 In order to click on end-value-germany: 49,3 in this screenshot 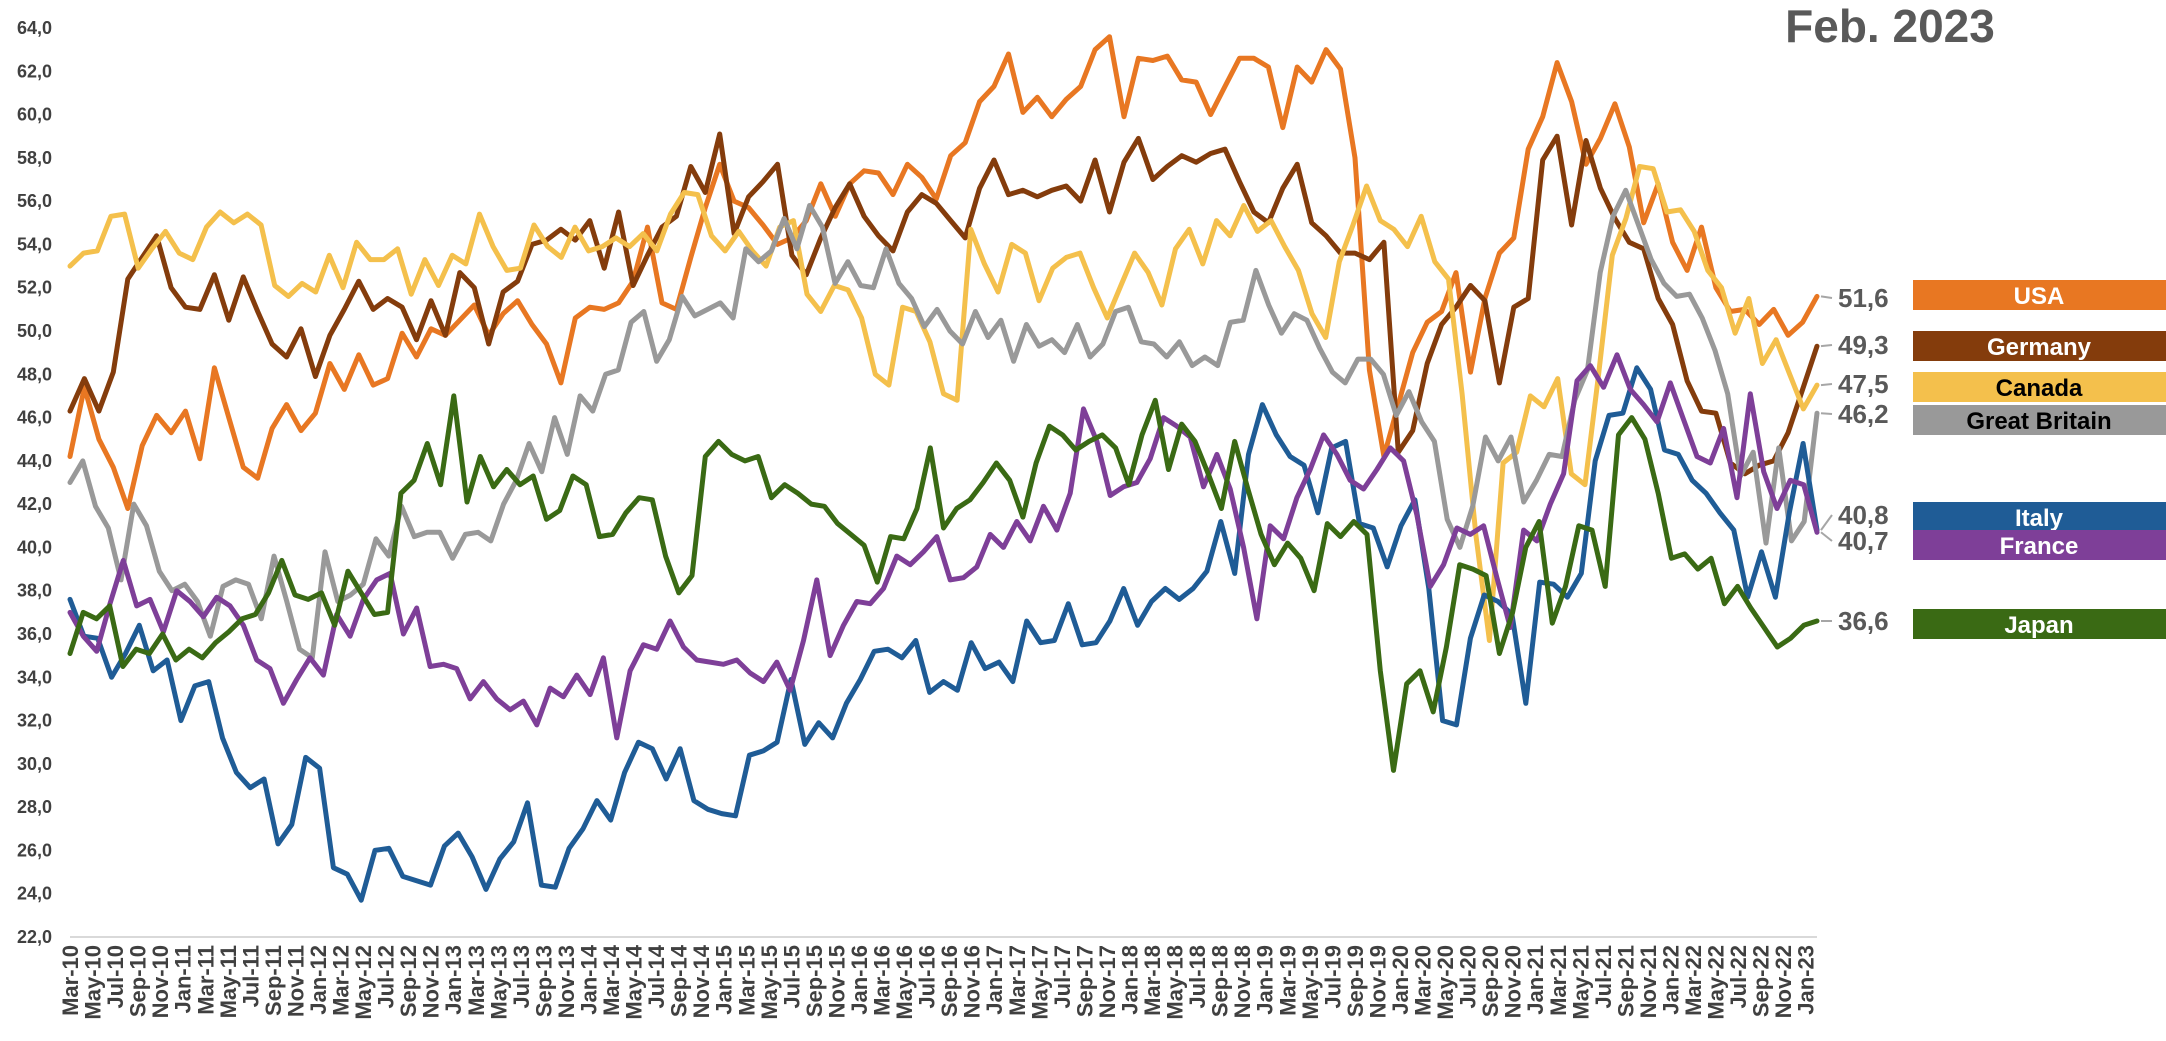, I will do `click(1863, 345)`.